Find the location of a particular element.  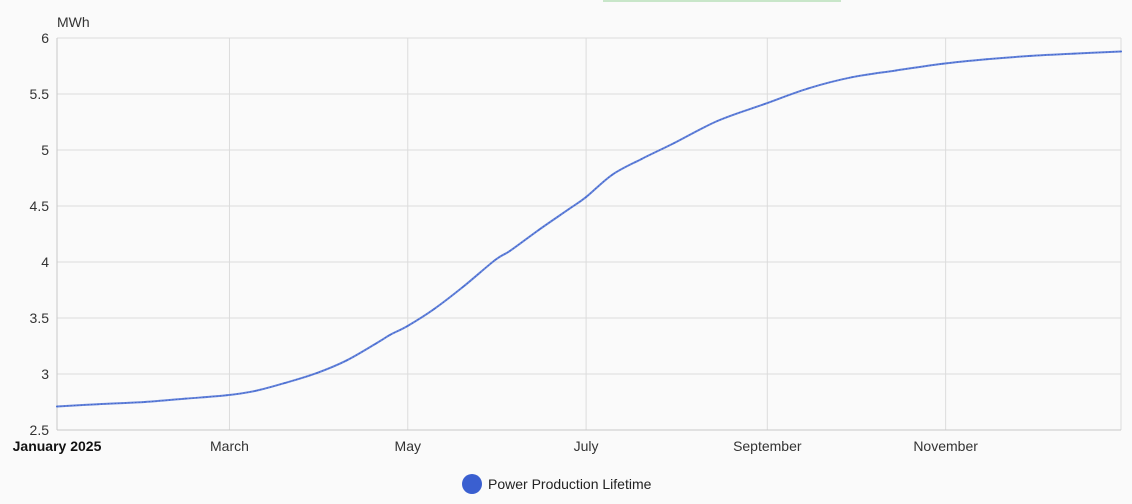

y-tick-label: 3.5 is located at coordinates (40, 318).